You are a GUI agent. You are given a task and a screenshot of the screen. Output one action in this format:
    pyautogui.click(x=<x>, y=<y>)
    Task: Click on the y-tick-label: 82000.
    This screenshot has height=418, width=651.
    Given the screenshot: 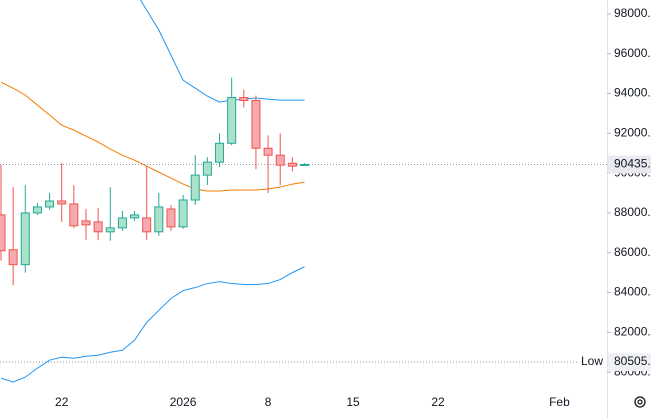 What is the action you would take?
    pyautogui.click(x=632, y=331)
    